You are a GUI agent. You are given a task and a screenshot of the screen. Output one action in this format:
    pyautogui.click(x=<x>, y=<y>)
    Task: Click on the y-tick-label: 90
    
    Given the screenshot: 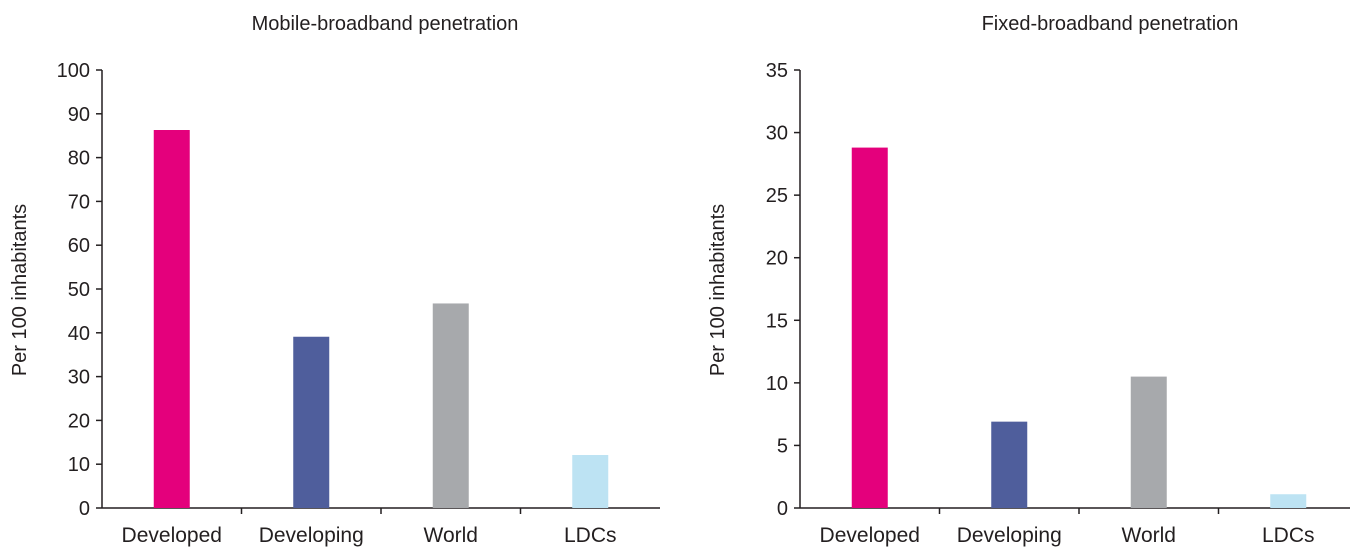 What is the action you would take?
    pyautogui.click(x=79, y=115)
    